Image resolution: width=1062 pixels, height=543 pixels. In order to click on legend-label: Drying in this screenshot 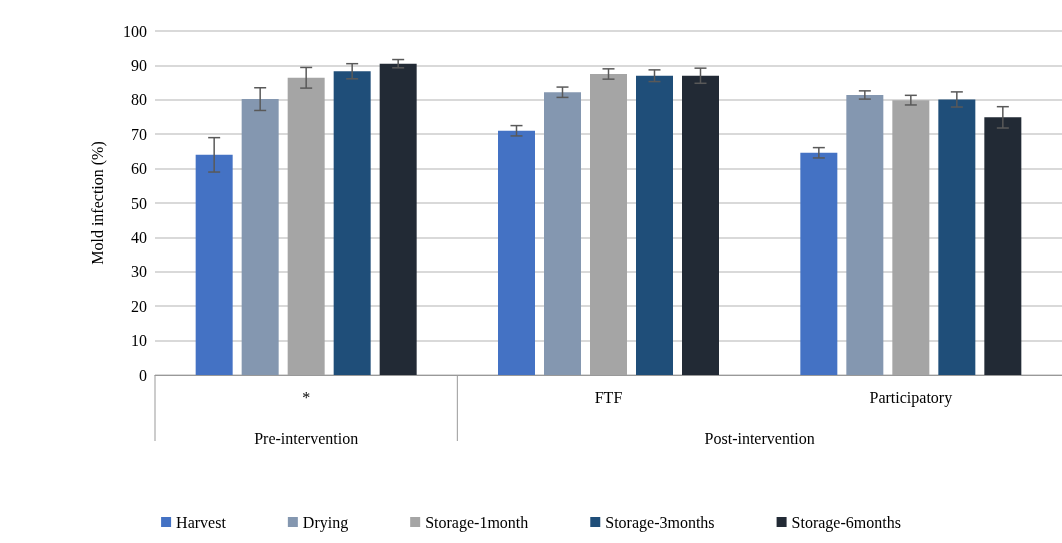, I will do `click(325, 522)`.